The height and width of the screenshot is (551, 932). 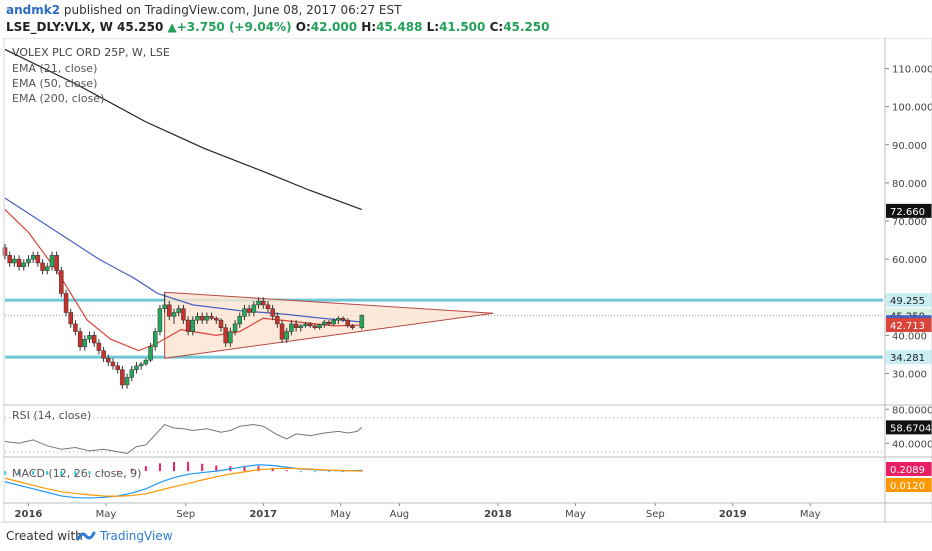 I want to click on tradingview-brand: TradingView, so click(x=136, y=536).